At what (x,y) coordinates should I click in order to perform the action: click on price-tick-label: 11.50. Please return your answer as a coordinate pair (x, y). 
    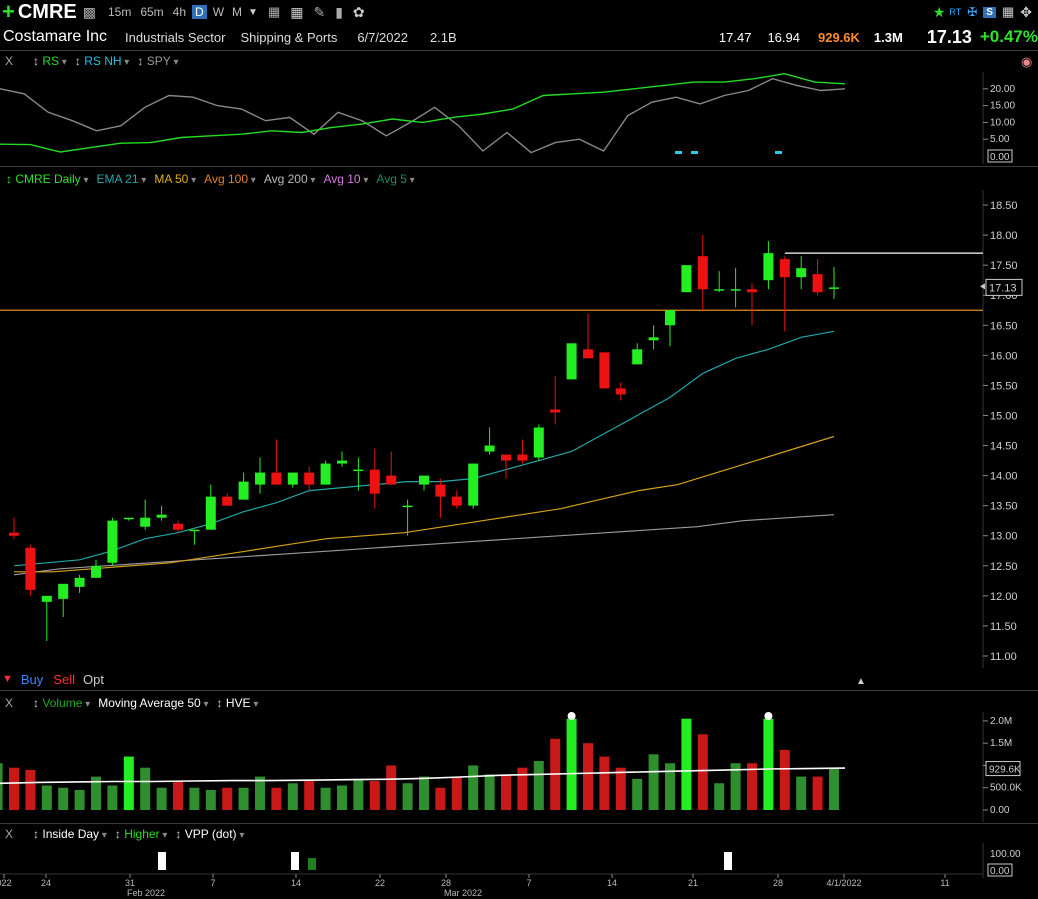
    Looking at the image, I should click on (1003, 627).